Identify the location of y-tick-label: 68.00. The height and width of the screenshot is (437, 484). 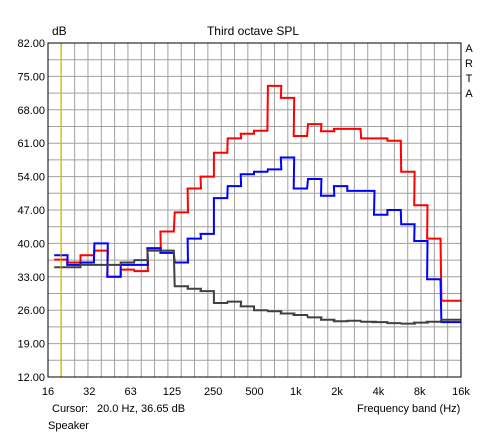
(31, 111).